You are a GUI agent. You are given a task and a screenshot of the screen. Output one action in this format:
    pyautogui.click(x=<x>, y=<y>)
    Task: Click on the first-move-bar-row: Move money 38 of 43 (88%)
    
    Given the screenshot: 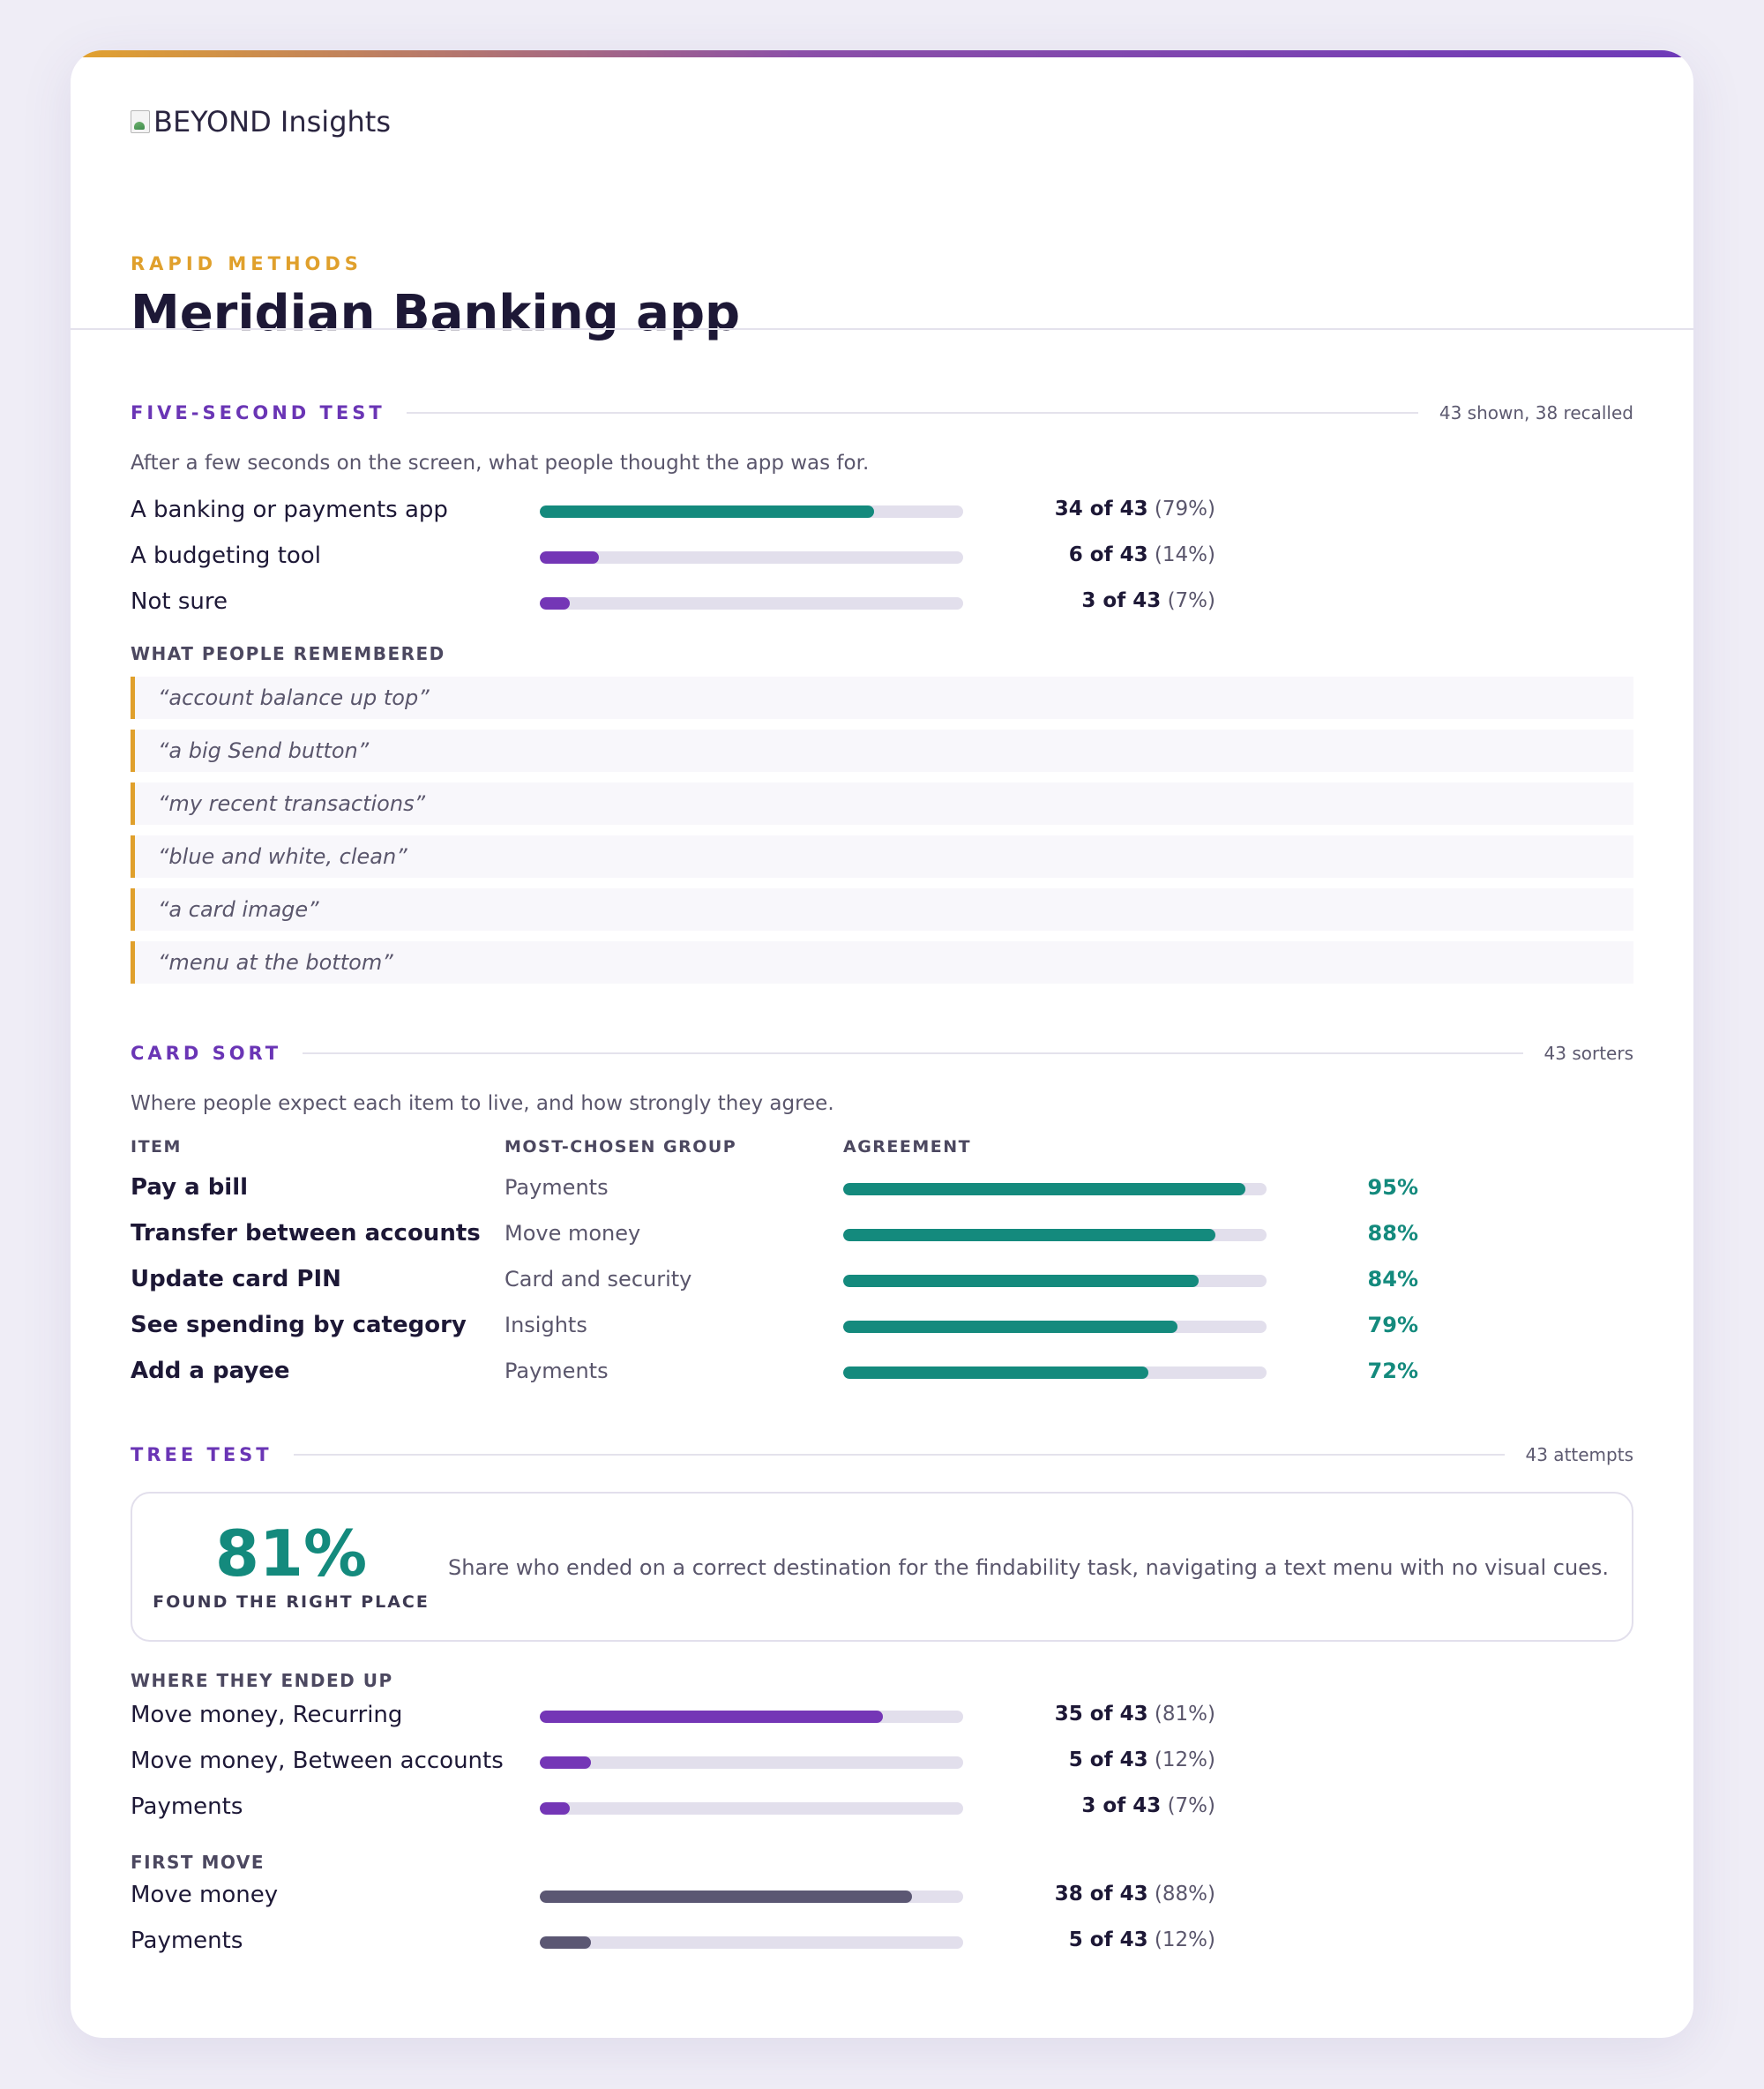 What is the action you would take?
    pyautogui.click(x=673, y=1896)
    